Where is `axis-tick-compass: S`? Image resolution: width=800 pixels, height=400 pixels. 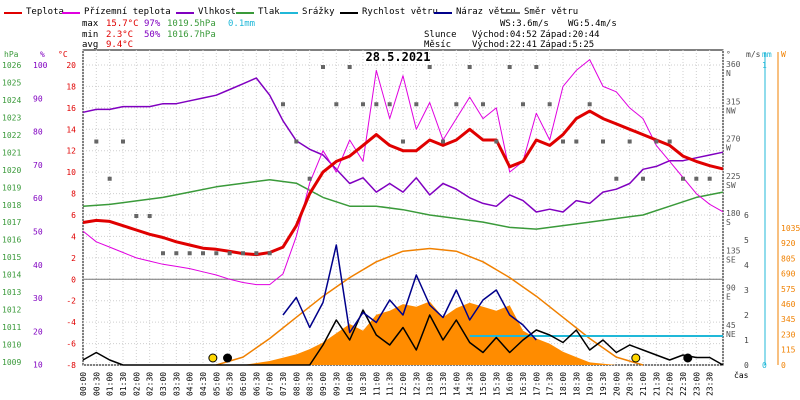
axis-tick-compass: S is located at coordinates (728, 222).